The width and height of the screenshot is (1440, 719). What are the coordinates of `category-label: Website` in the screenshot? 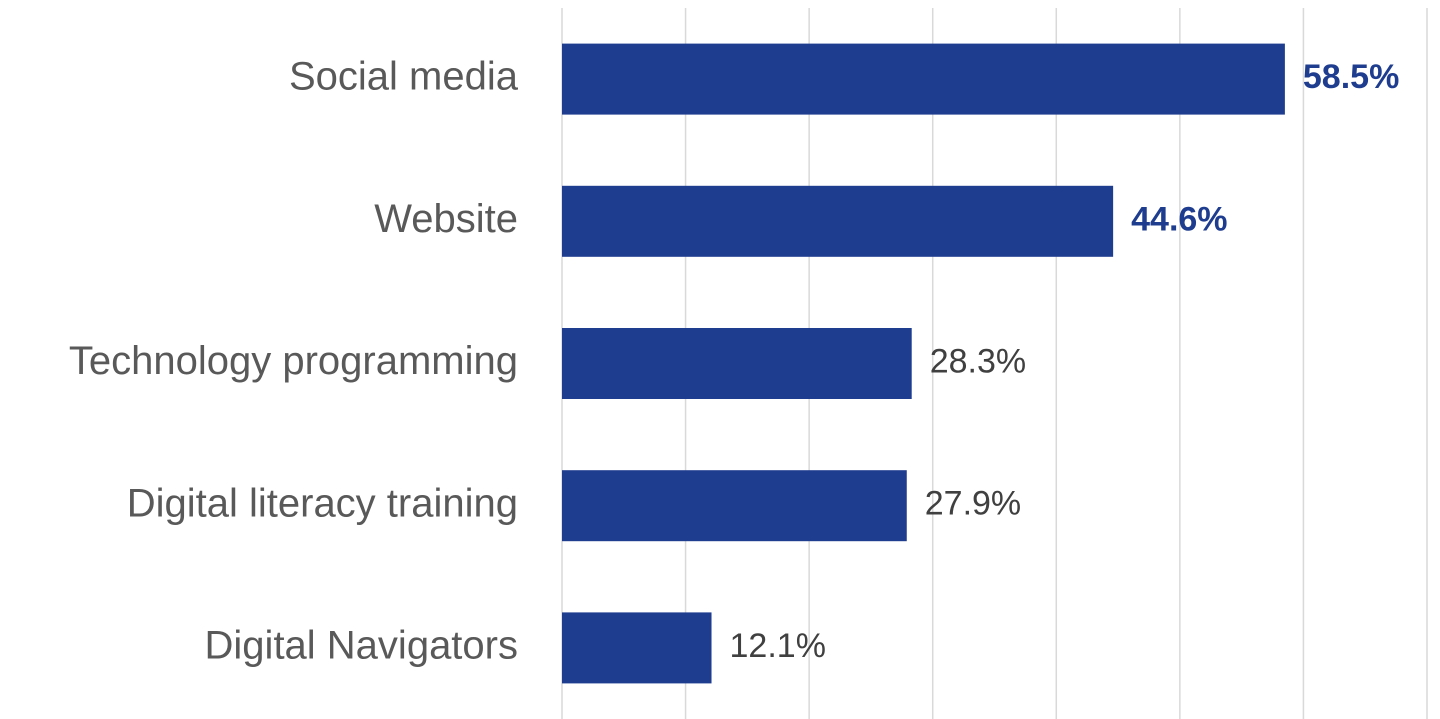 It's located at (446, 219).